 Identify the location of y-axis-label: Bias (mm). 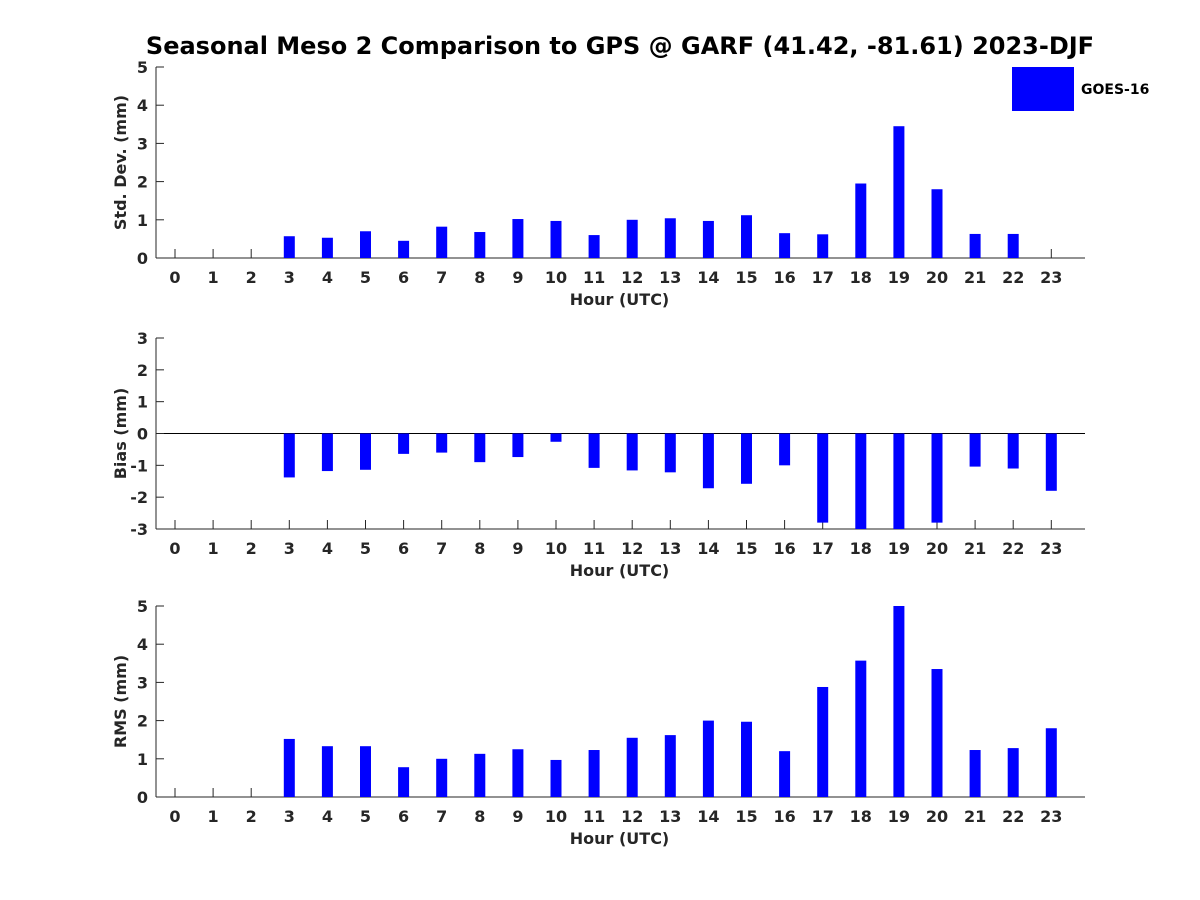
(120, 434).